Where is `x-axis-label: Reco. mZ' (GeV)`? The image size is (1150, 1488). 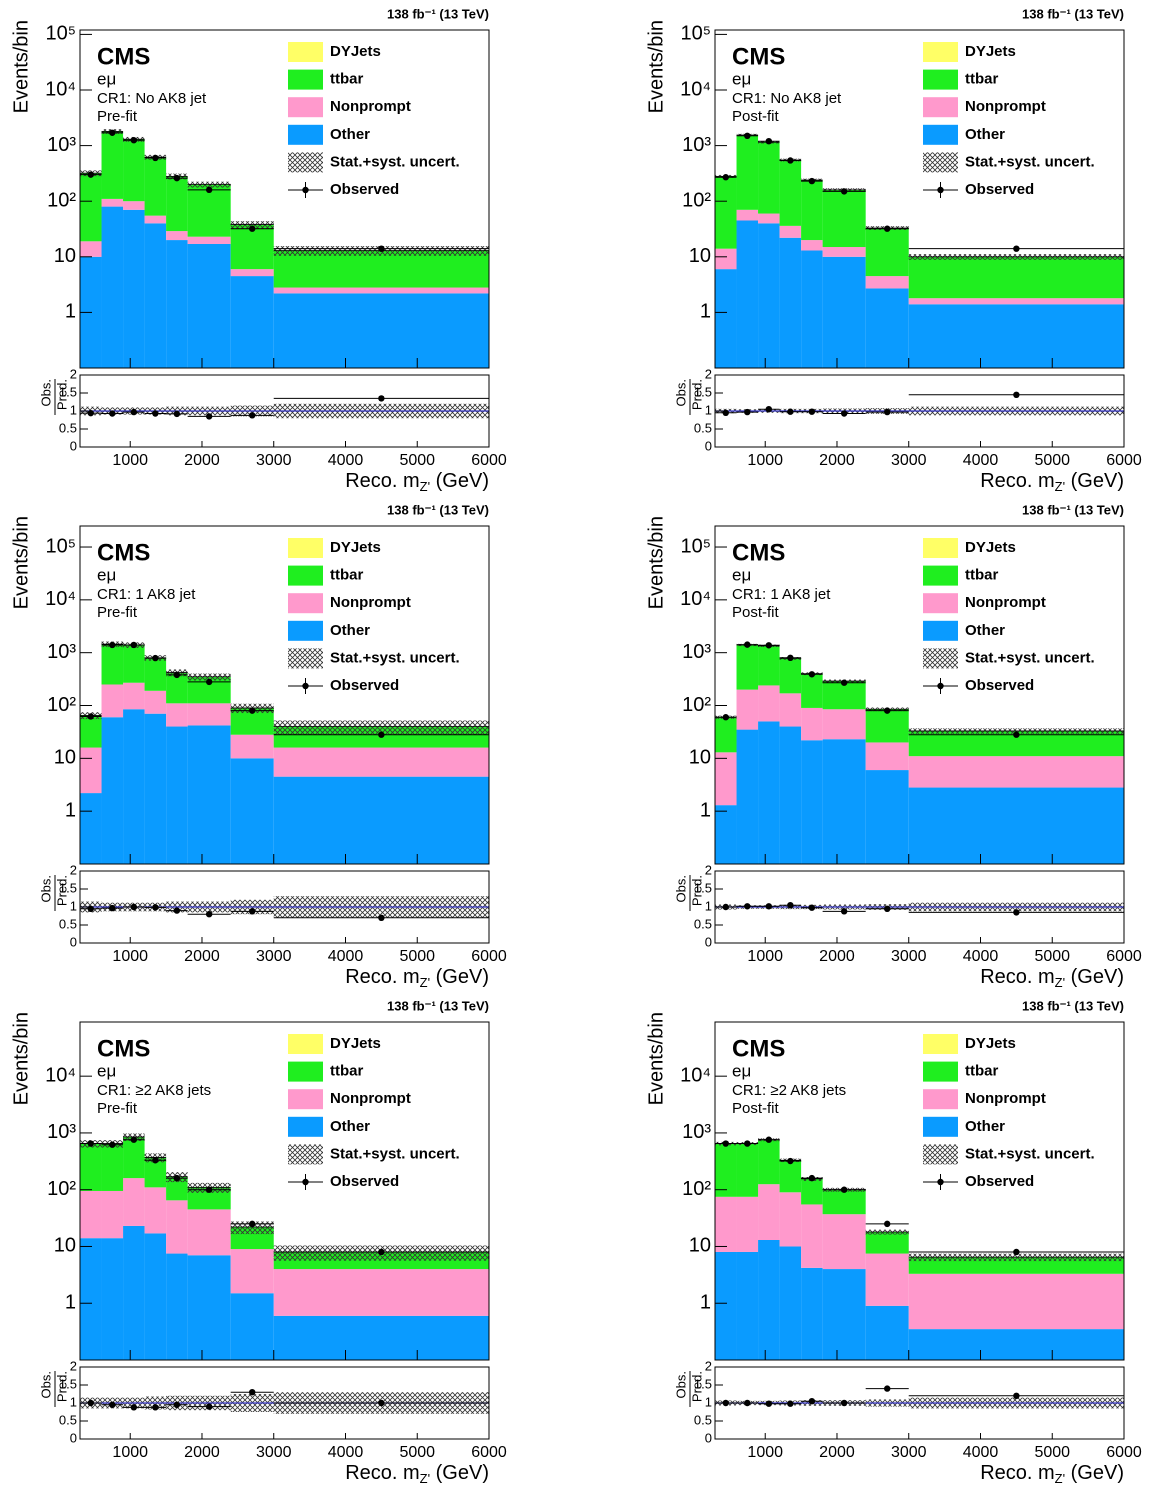
x-axis-label: Reco. mZ' (GeV) is located at coordinates (1052, 1474).